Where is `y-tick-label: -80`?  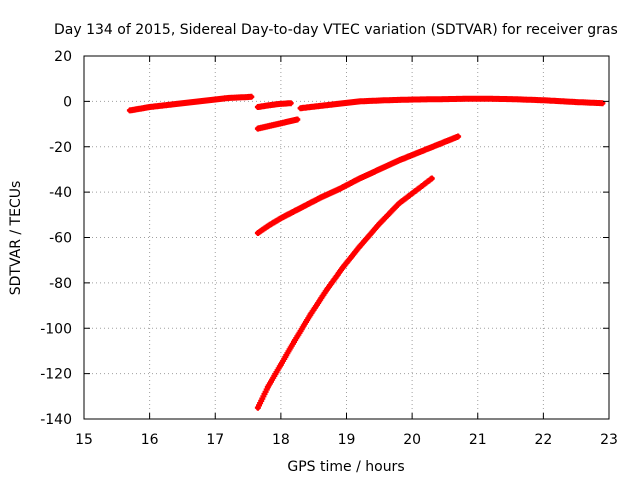 y-tick-label: -80 is located at coordinates (60, 284).